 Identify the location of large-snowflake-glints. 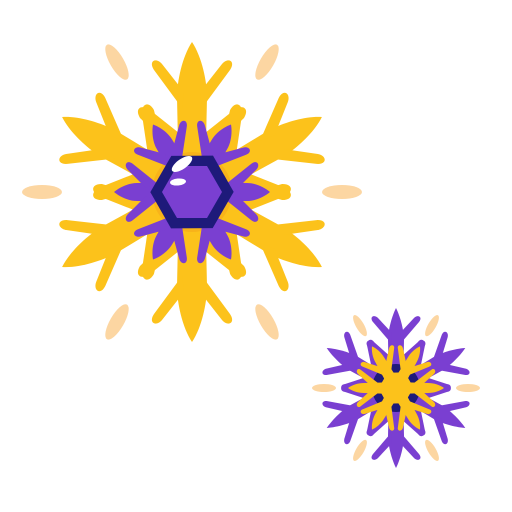
(181, 170).